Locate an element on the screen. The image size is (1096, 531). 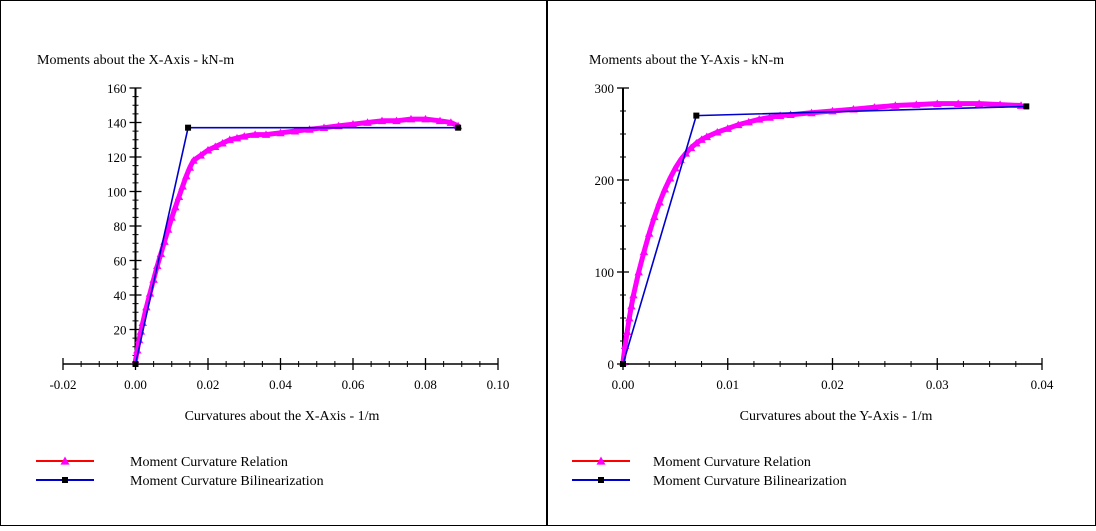
x-axis-label: Curvatures about the Y-Axis - 1/m is located at coordinates (836, 416).